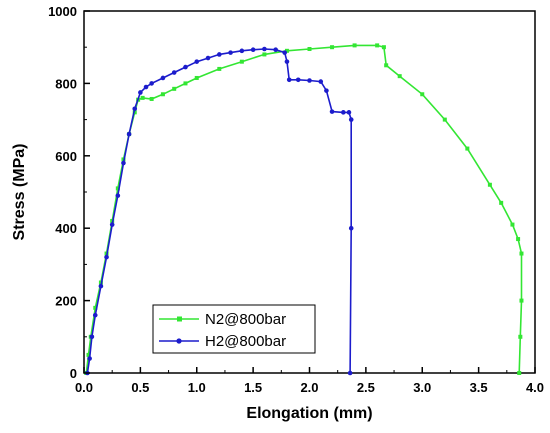 The image size is (550, 433). What do you see at coordinates (197, 387) in the screenshot?
I see `x-tick-label: 1.0` at bounding box center [197, 387].